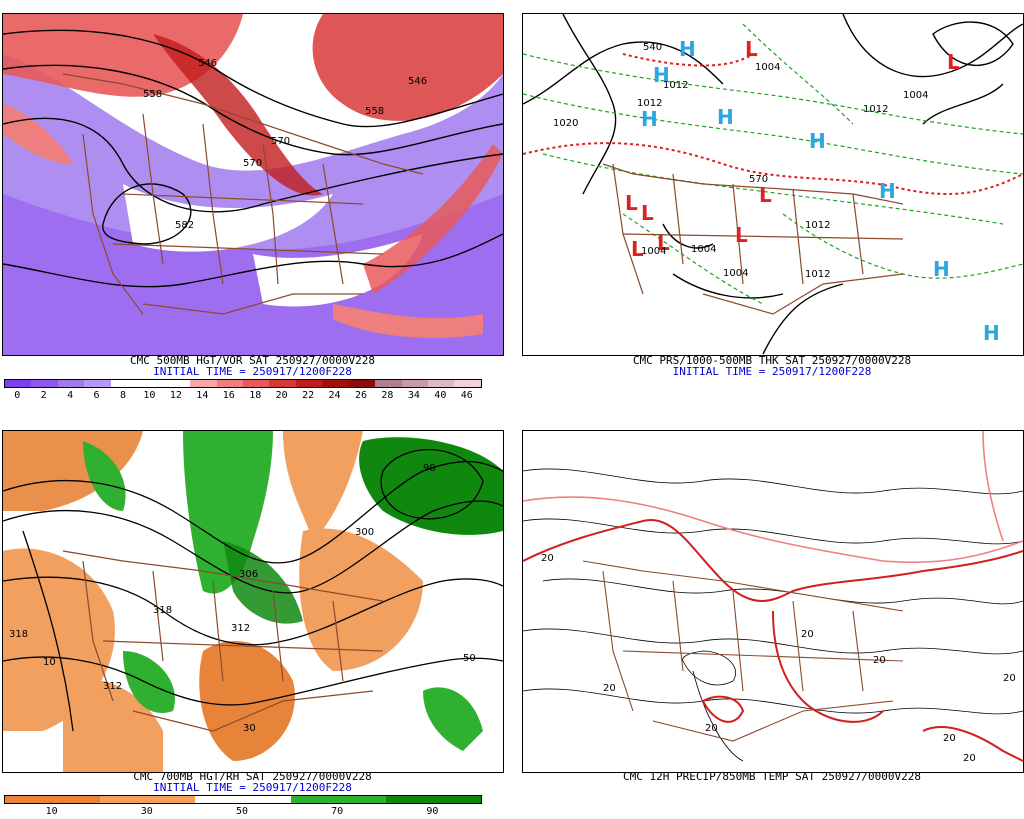 The height and width of the screenshot is (819, 1024). I want to click on colorbar-tick-label: 70, so click(337, 811).